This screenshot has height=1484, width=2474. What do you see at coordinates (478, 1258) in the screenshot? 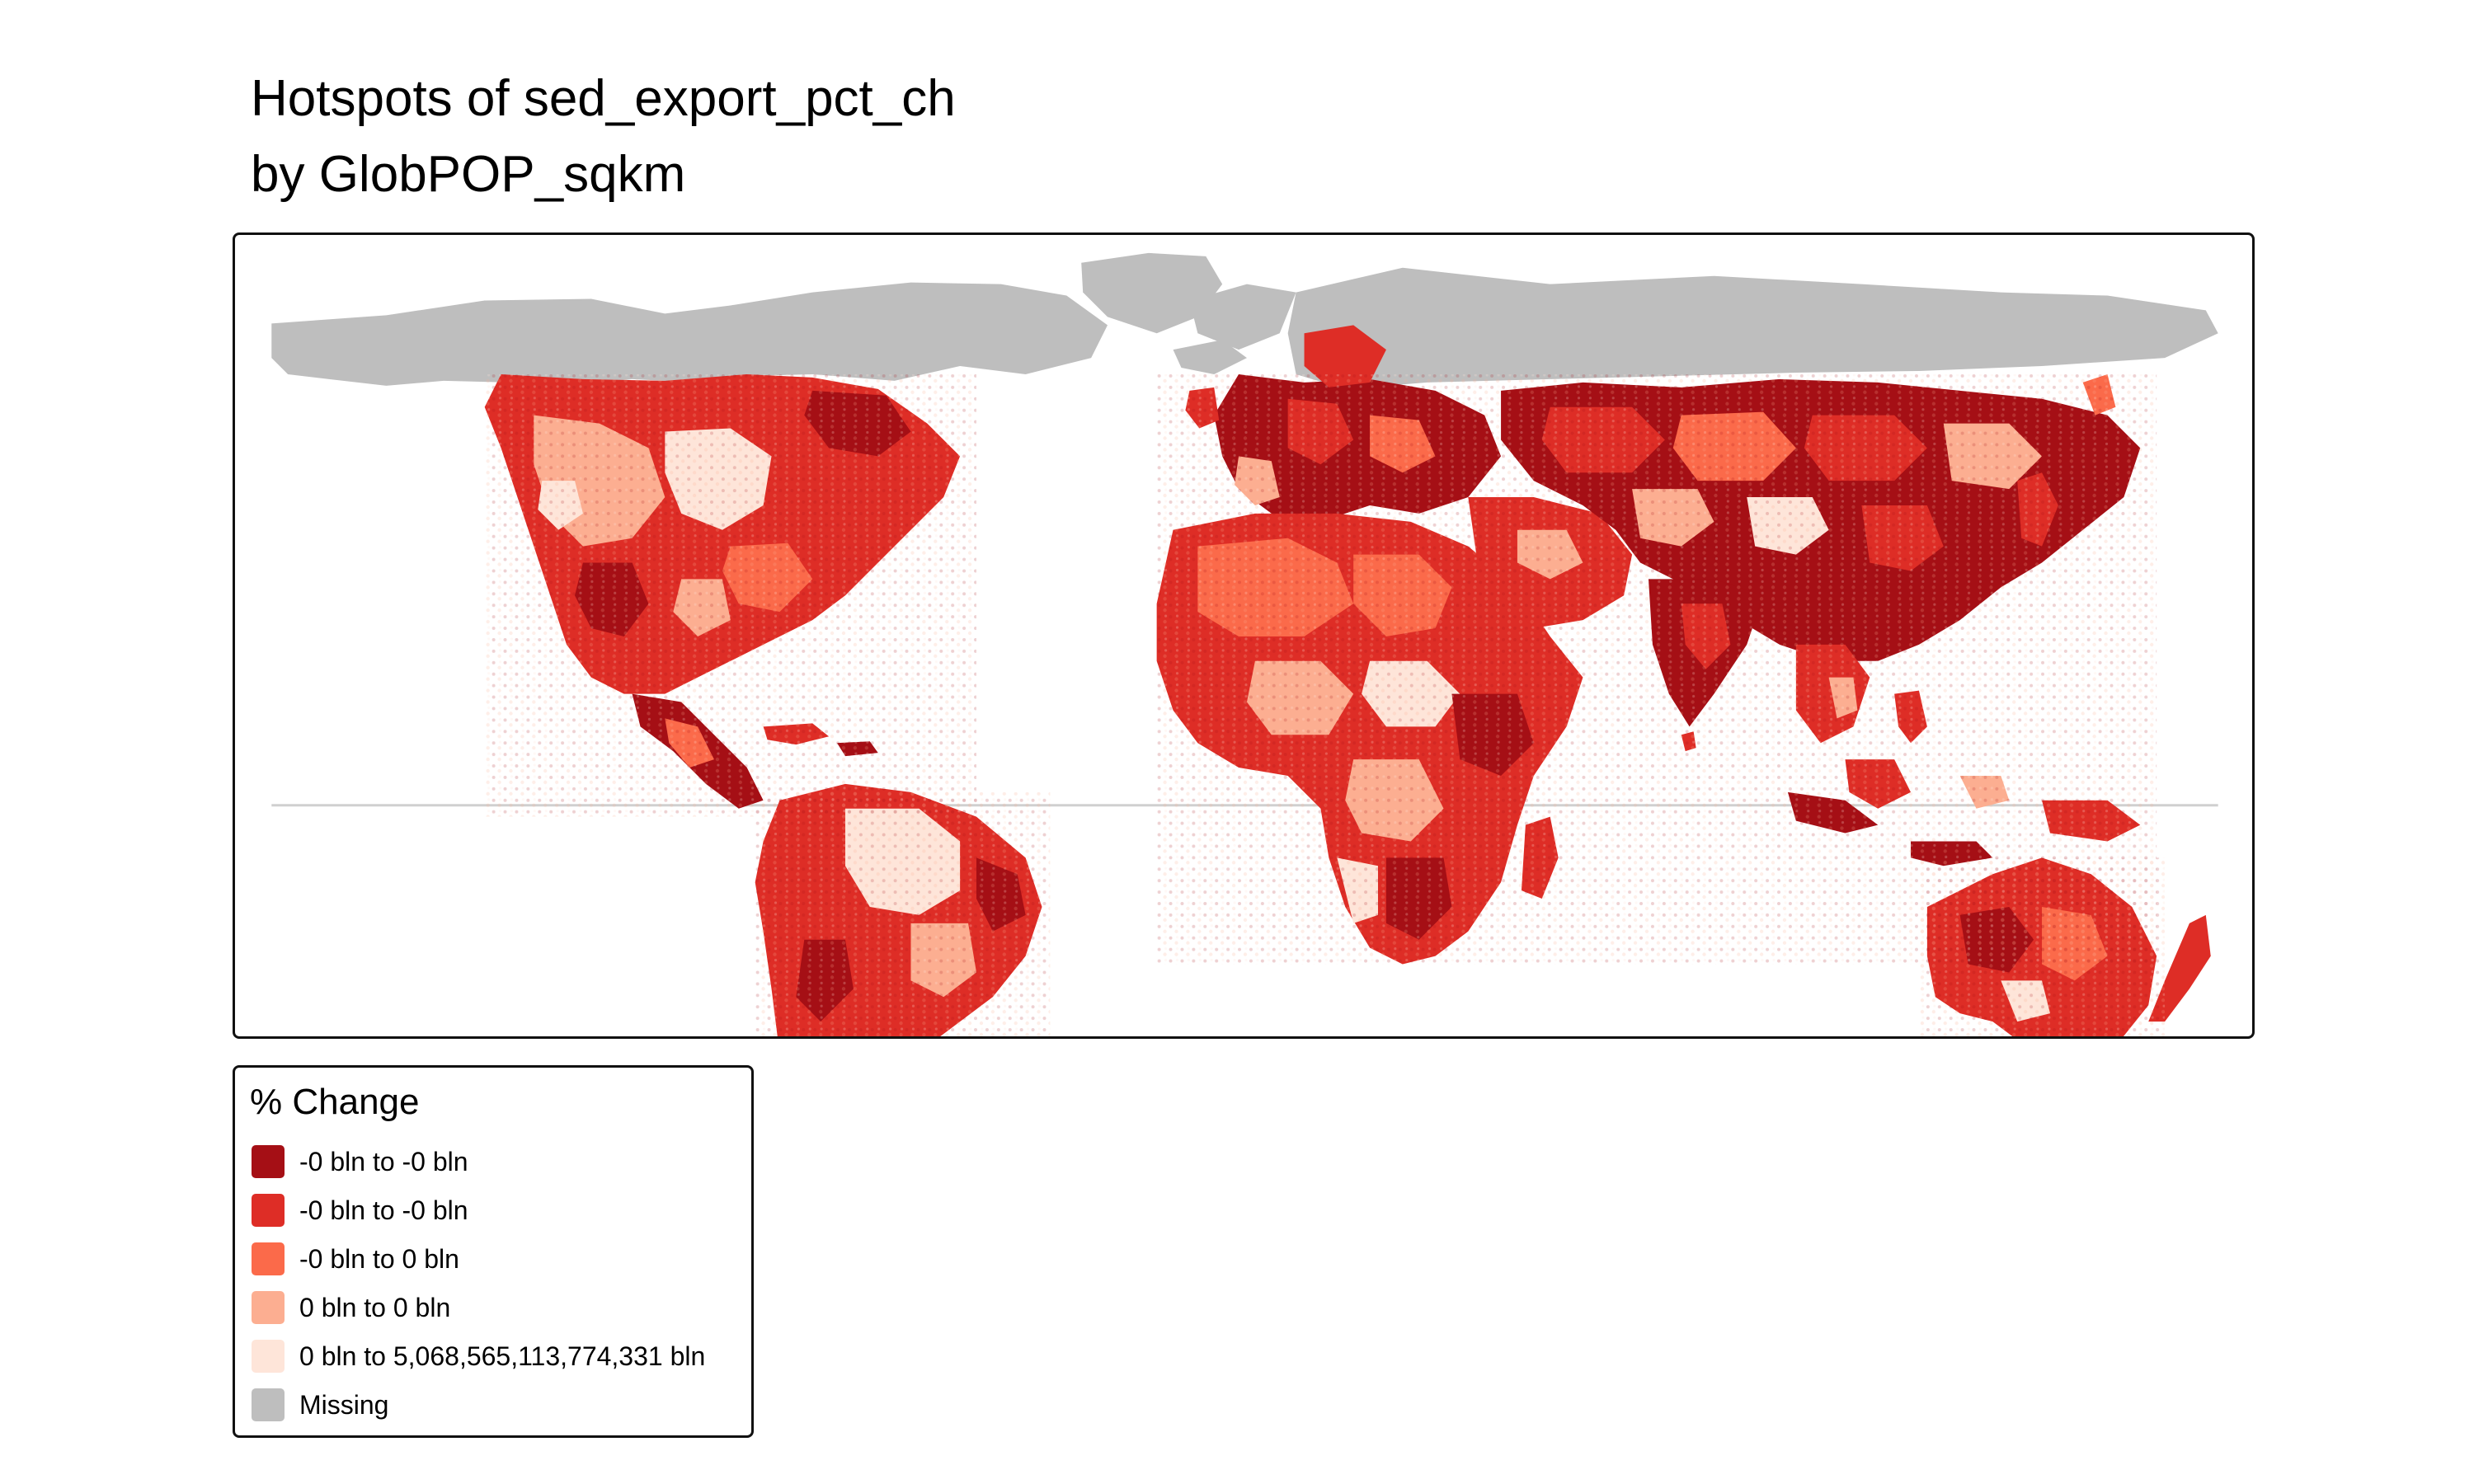
I see `legend-item: -0 bln to 0 bln` at bounding box center [478, 1258].